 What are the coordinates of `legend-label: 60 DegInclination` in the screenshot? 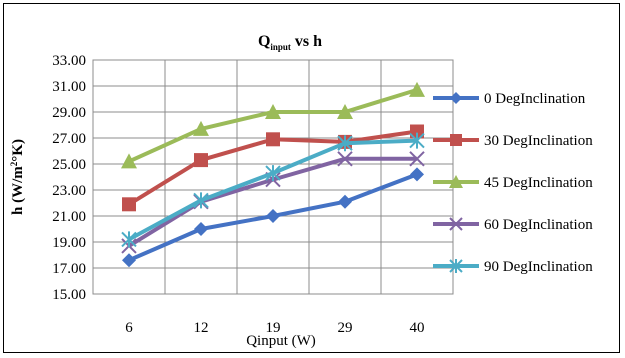 It's located at (538, 225).